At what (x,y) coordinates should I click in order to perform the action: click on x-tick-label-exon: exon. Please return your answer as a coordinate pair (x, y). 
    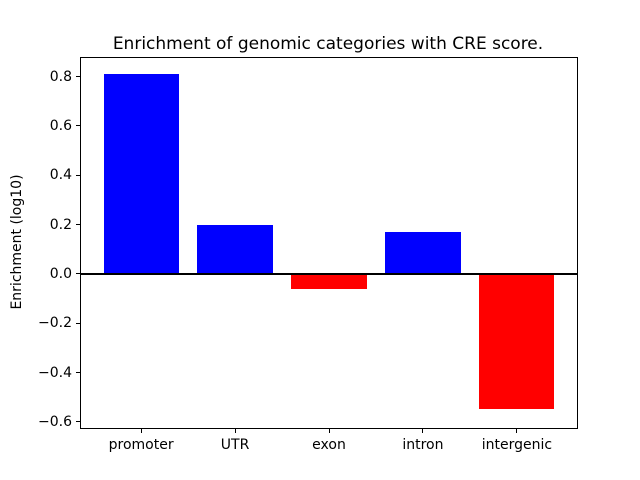
    Looking at the image, I should click on (329, 445).